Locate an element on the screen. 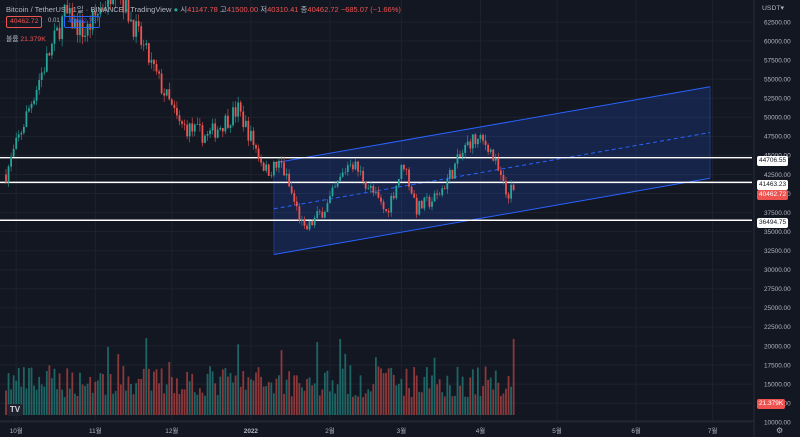  tradingview-logo-icon: TV is located at coordinates (15, 410).